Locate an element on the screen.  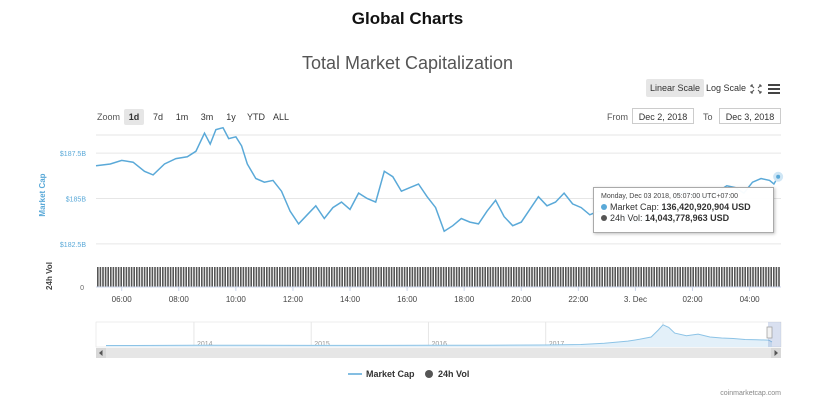
zoom-all-button: ALL is located at coordinates (280, 117).